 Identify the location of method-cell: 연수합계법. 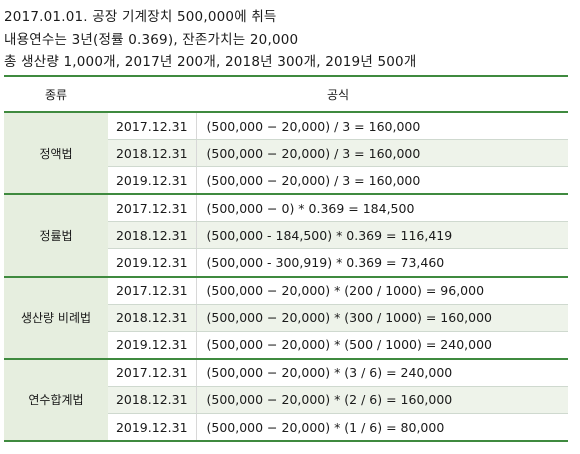
(56, 400).